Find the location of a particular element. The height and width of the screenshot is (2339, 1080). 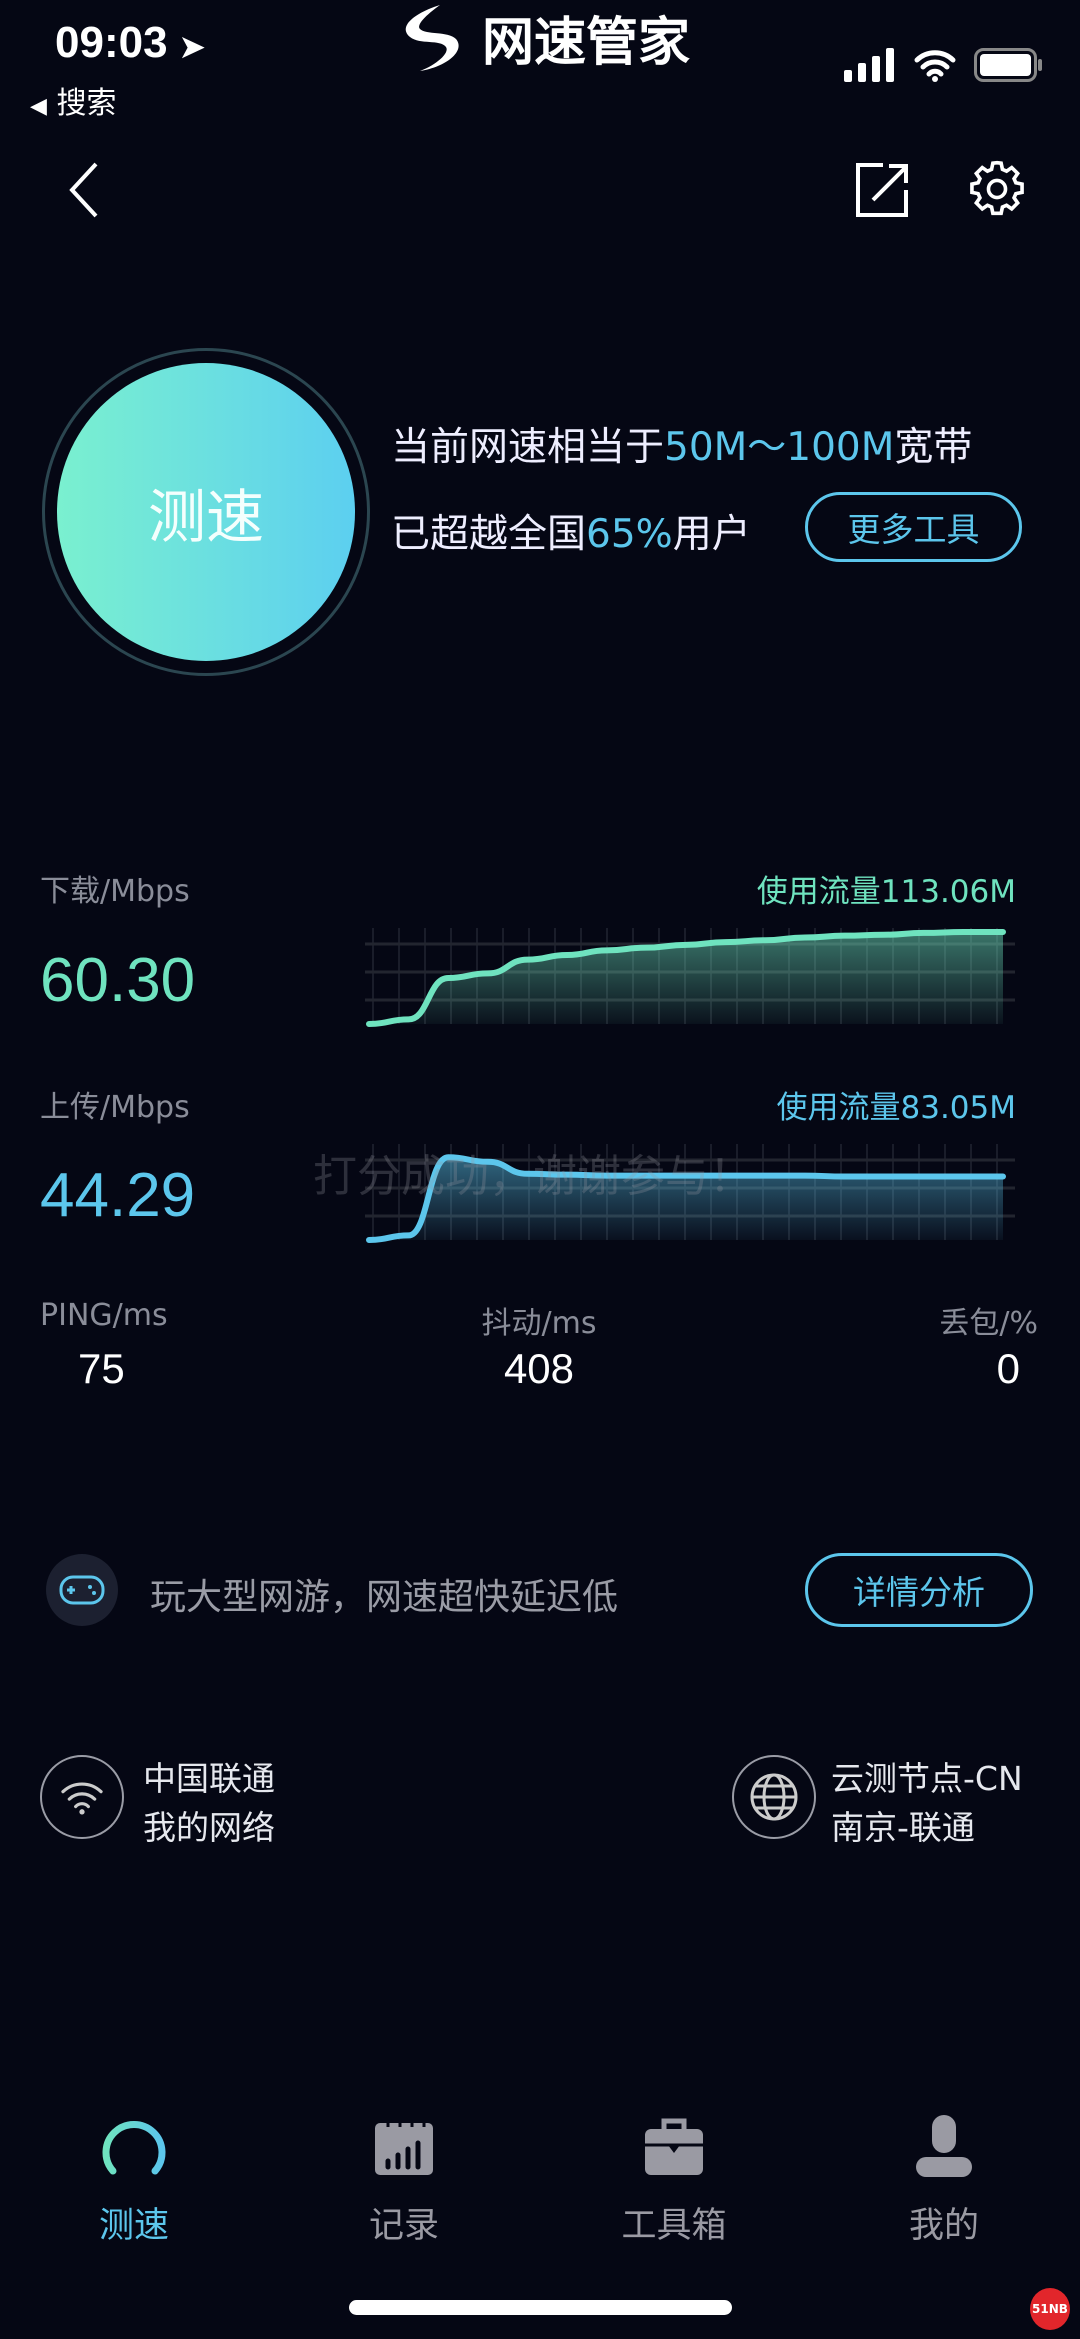

percentile-suffix: 用户 is located at coordinates (711, 534).